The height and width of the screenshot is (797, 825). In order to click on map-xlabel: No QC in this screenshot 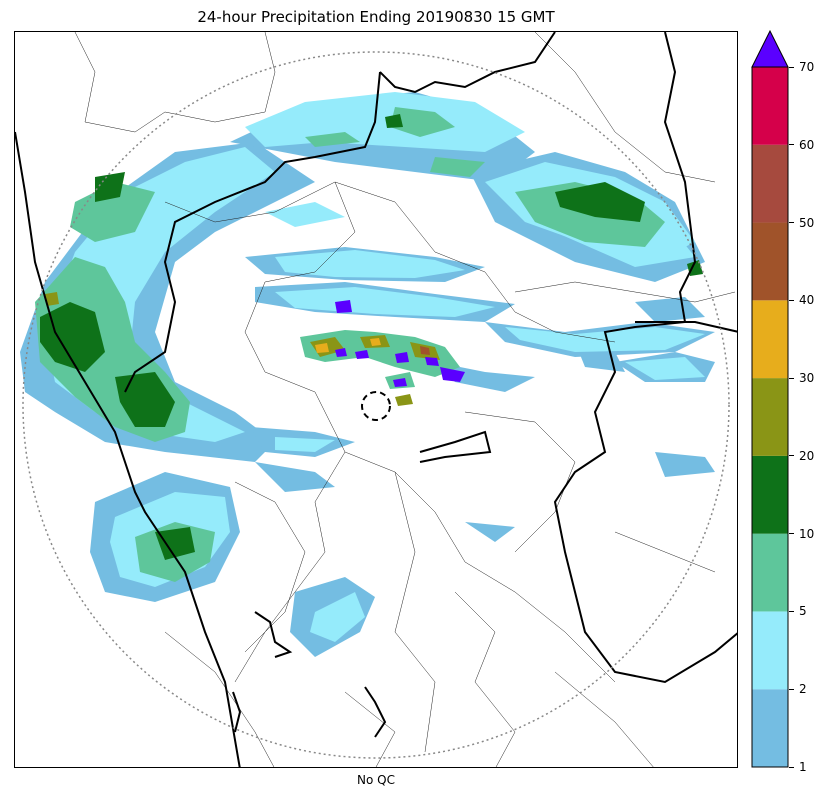, I will do `click(376, 780)`.